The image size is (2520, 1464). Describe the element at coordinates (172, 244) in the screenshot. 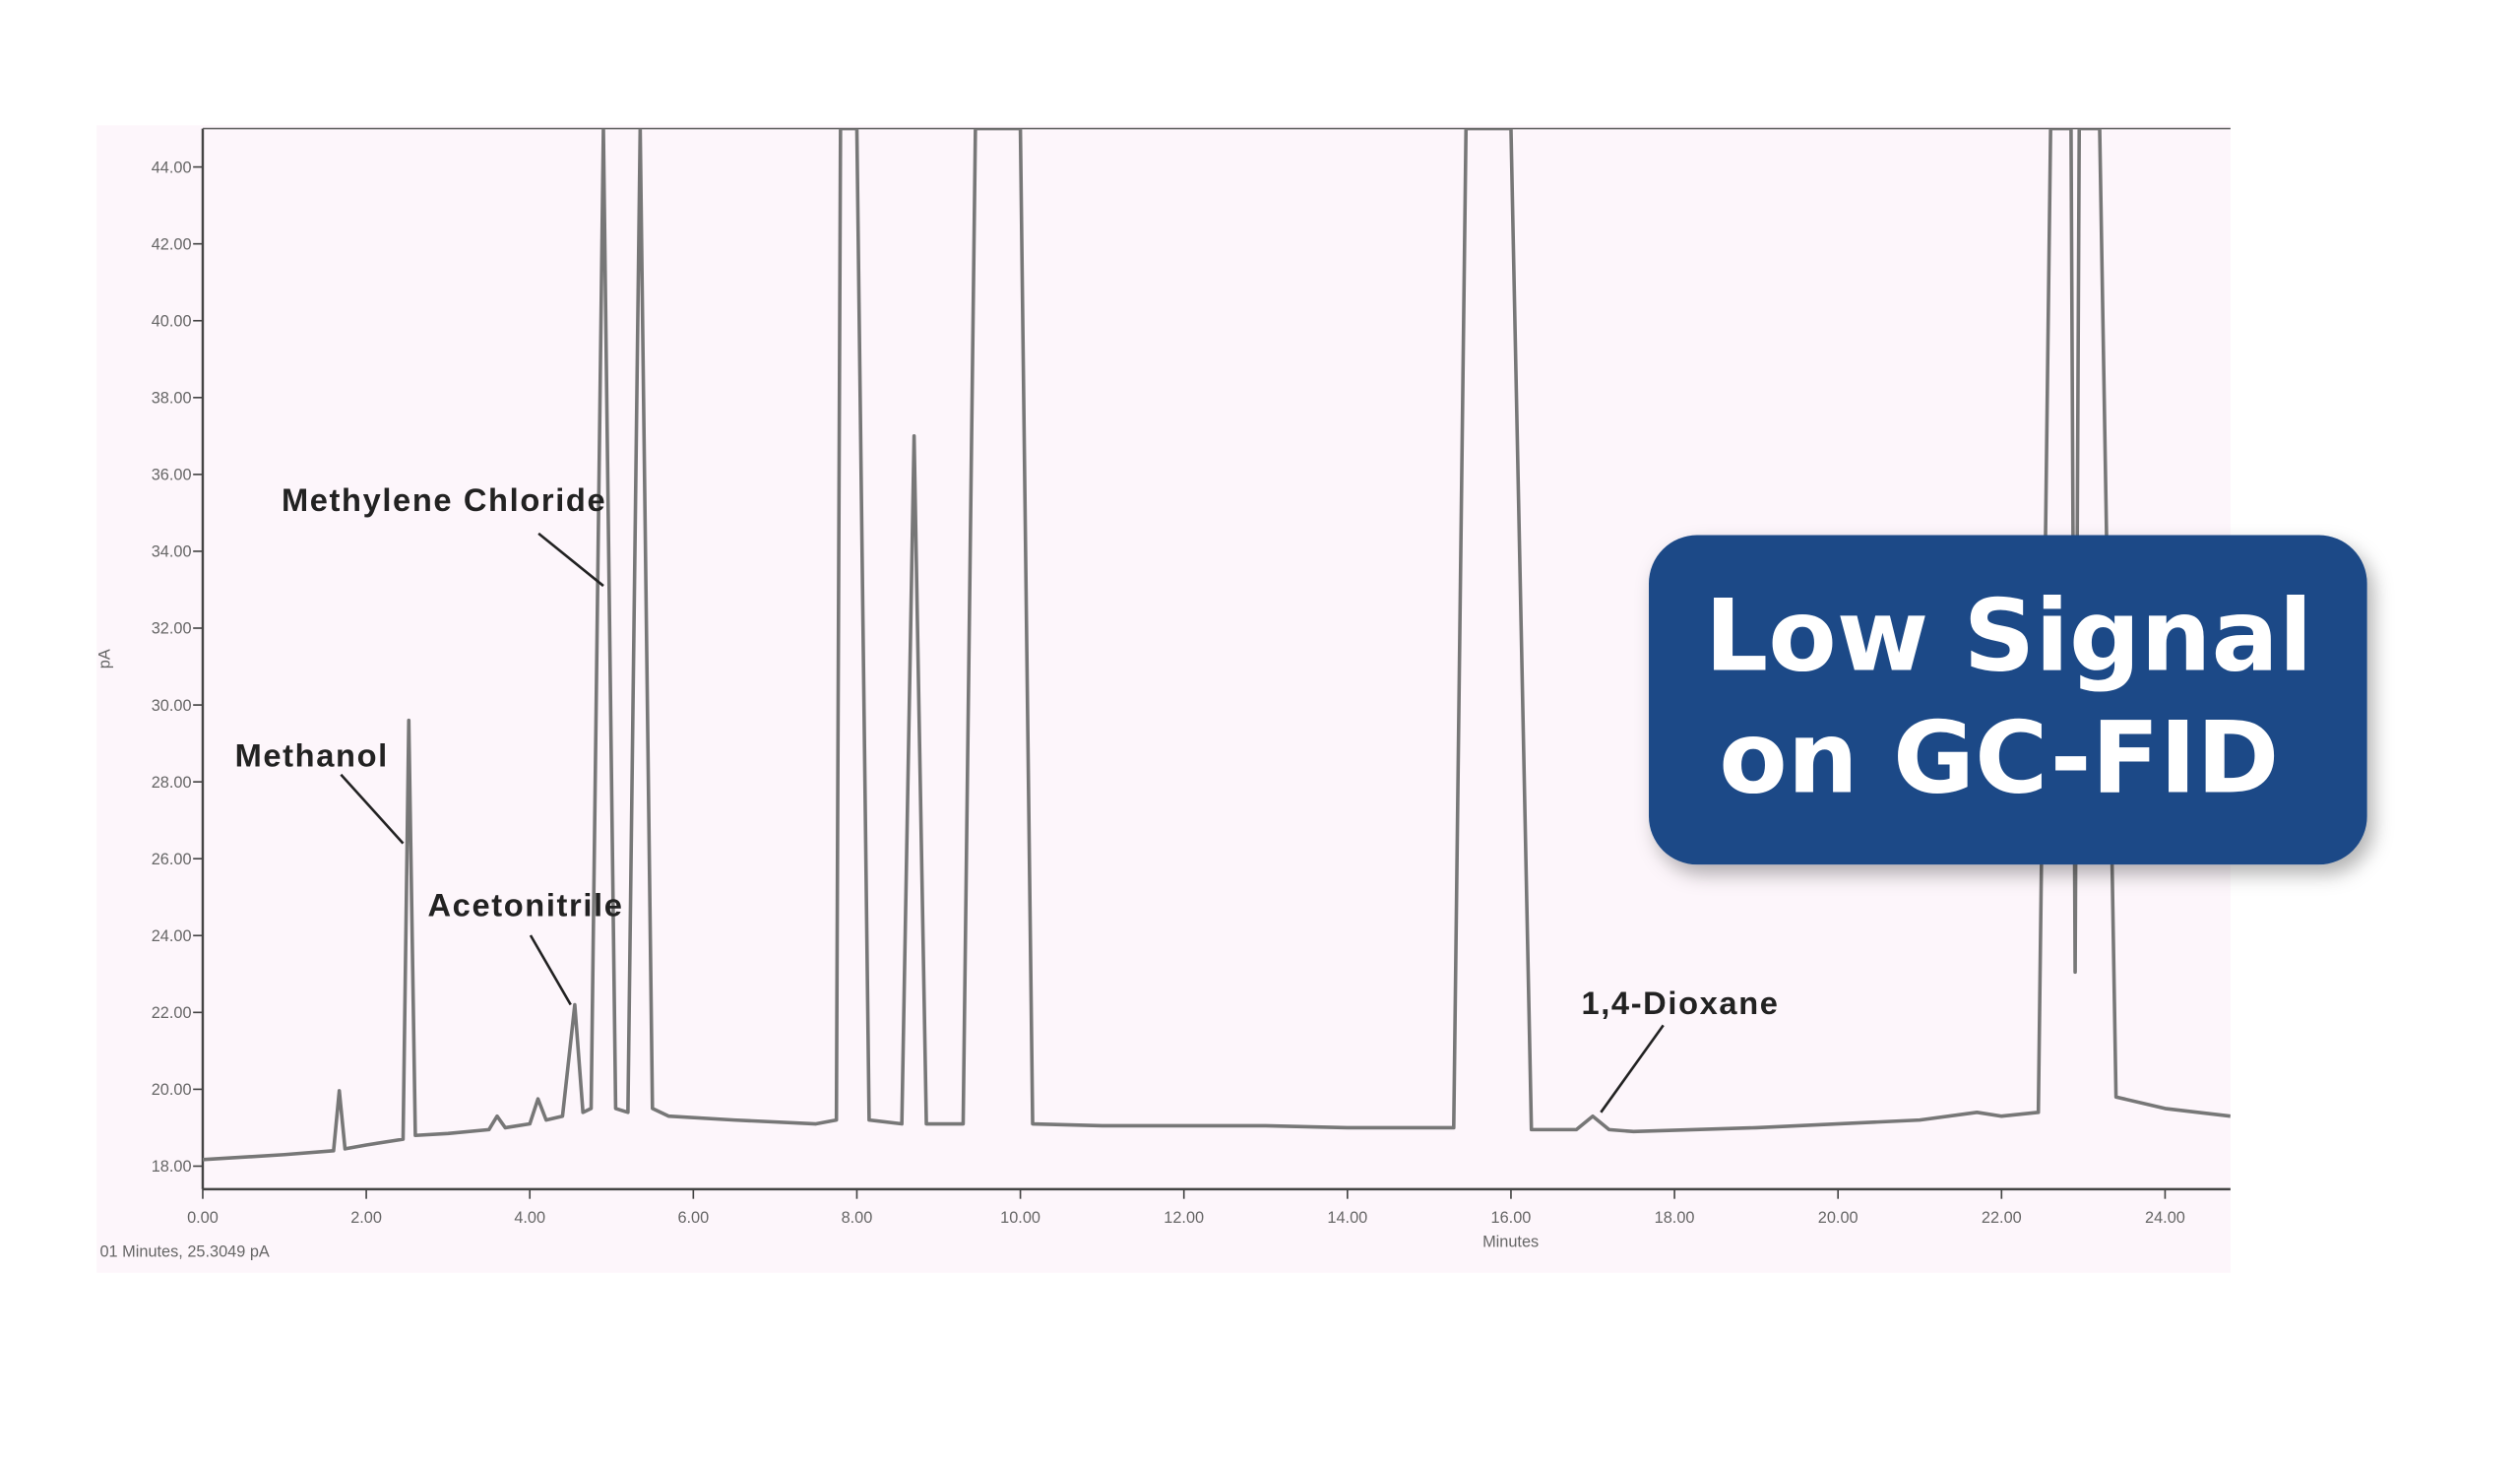

I see `y-tick-label: 42.00` at that location.